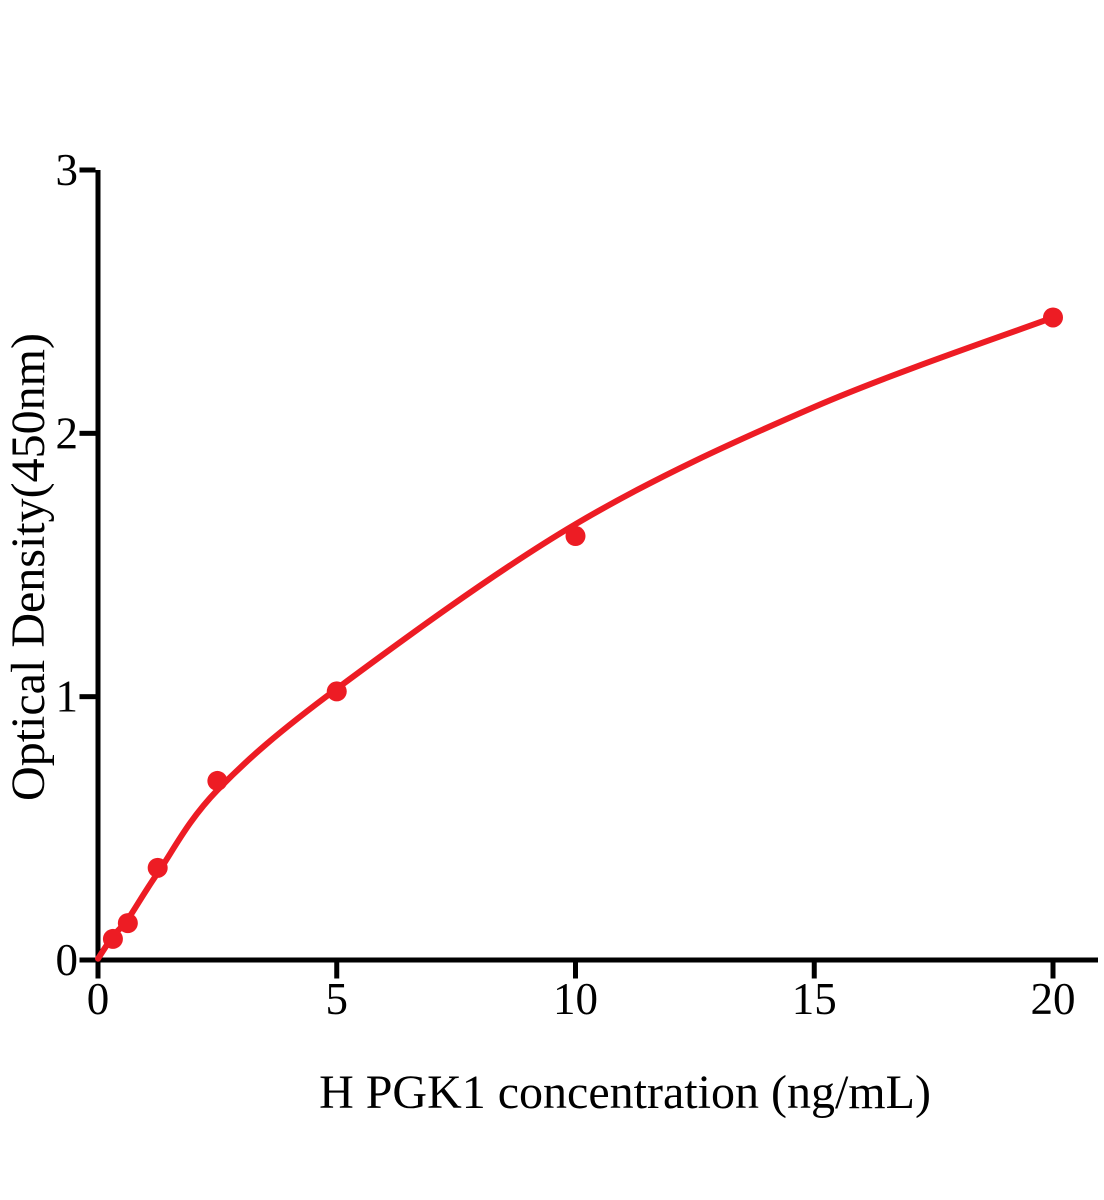 The width and height of the screenshot is (1104, 1200). Describe the element at coordinates (67, 960) in the screenshot. I see `y-tick-label: 0` at that location.